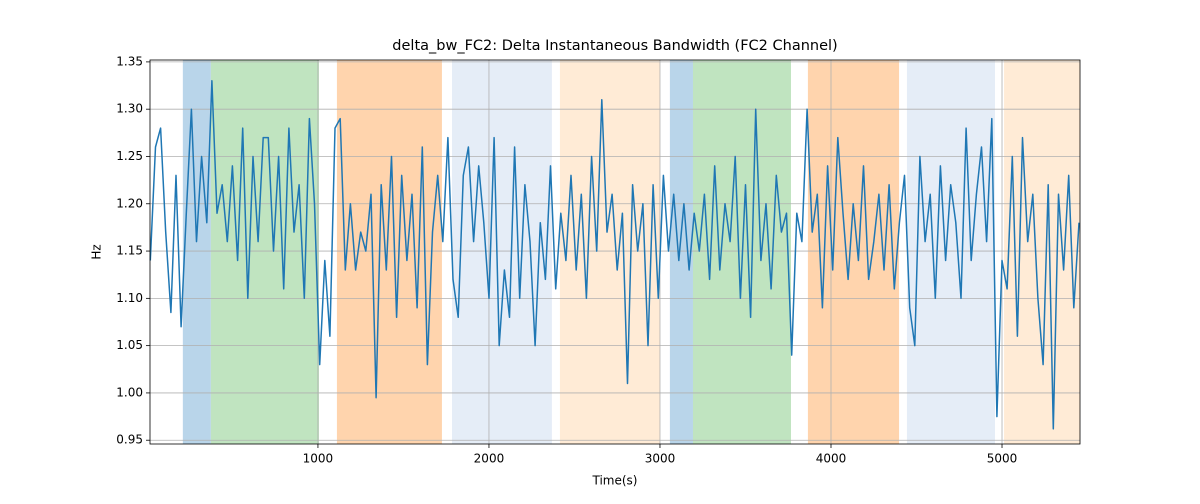 The height and width of the screenshot is (504, 1200). What do you see at coordinates (831, 459) in the screenshot?
I see `x-tick-label: 4000` at bounding box center [831, 459].